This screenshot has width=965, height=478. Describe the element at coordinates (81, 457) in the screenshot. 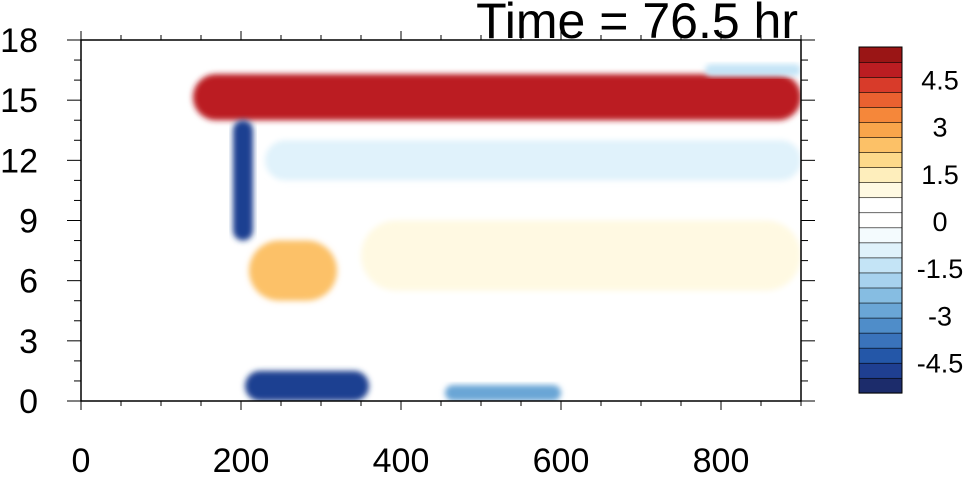

I see `x-tick-label: 0` at that location.